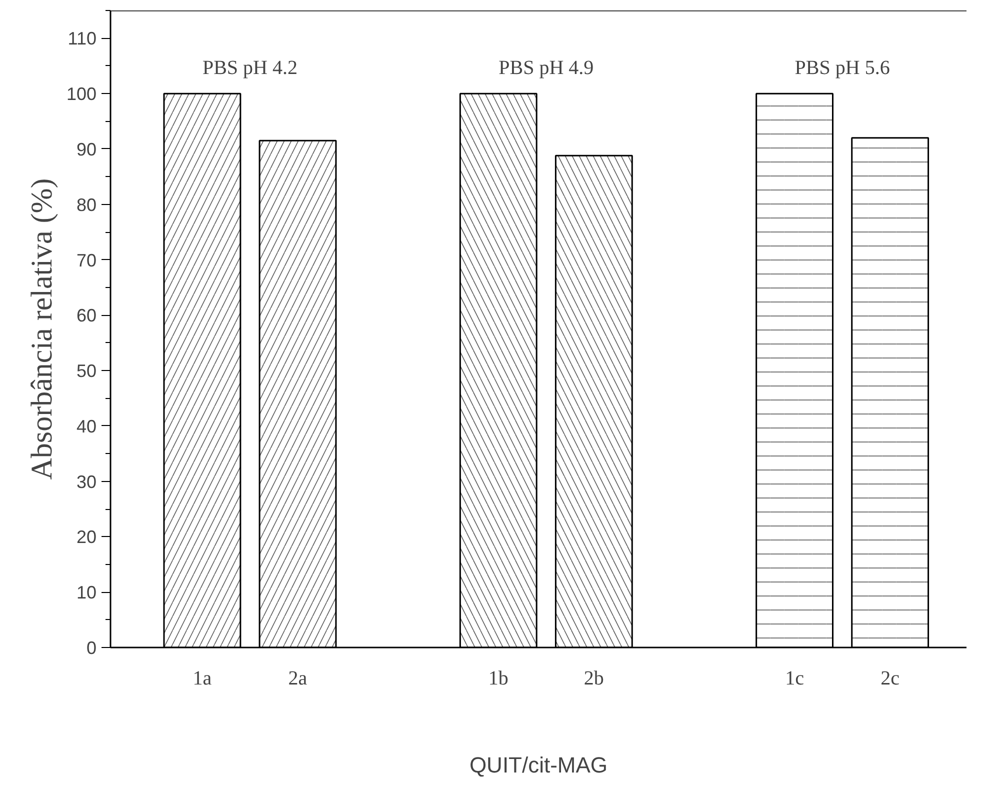  What do you see at coordinates (86, 426) in the screenshot?
I see `y-tick-label: 40` at bounding box center [86, 426].